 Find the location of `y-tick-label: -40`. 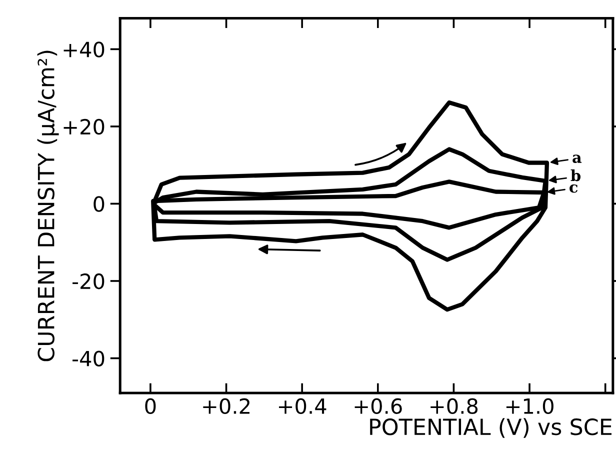

y-tick-label: -40 is located at coordinates (88, 358).